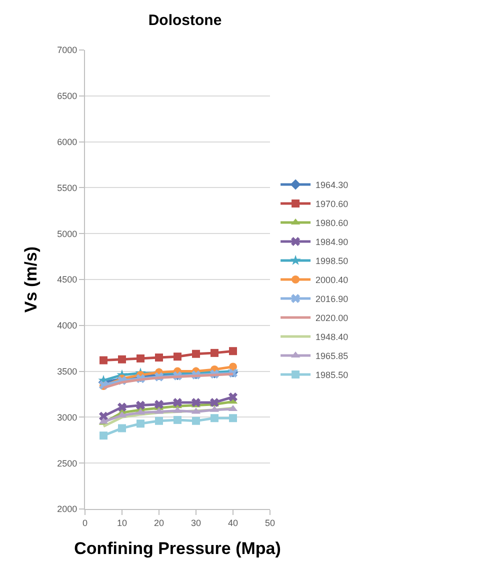 Image resolution: width=500 pixels, height=579 pixels. What do you see at coordinates (332, 261) in the screenshot?
I see `legend-label: 1998.50` at bounding box center [332, 261].